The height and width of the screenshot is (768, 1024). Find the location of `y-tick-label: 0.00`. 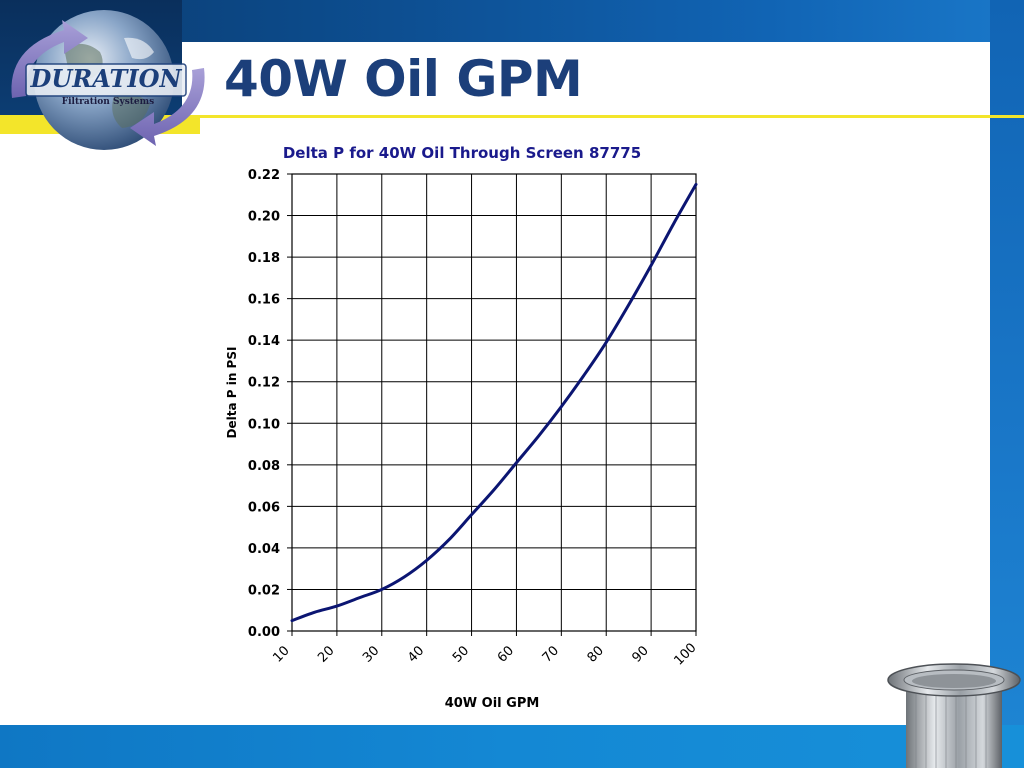

y-tick-label: 0.00 is located at coordinates (264, 632).